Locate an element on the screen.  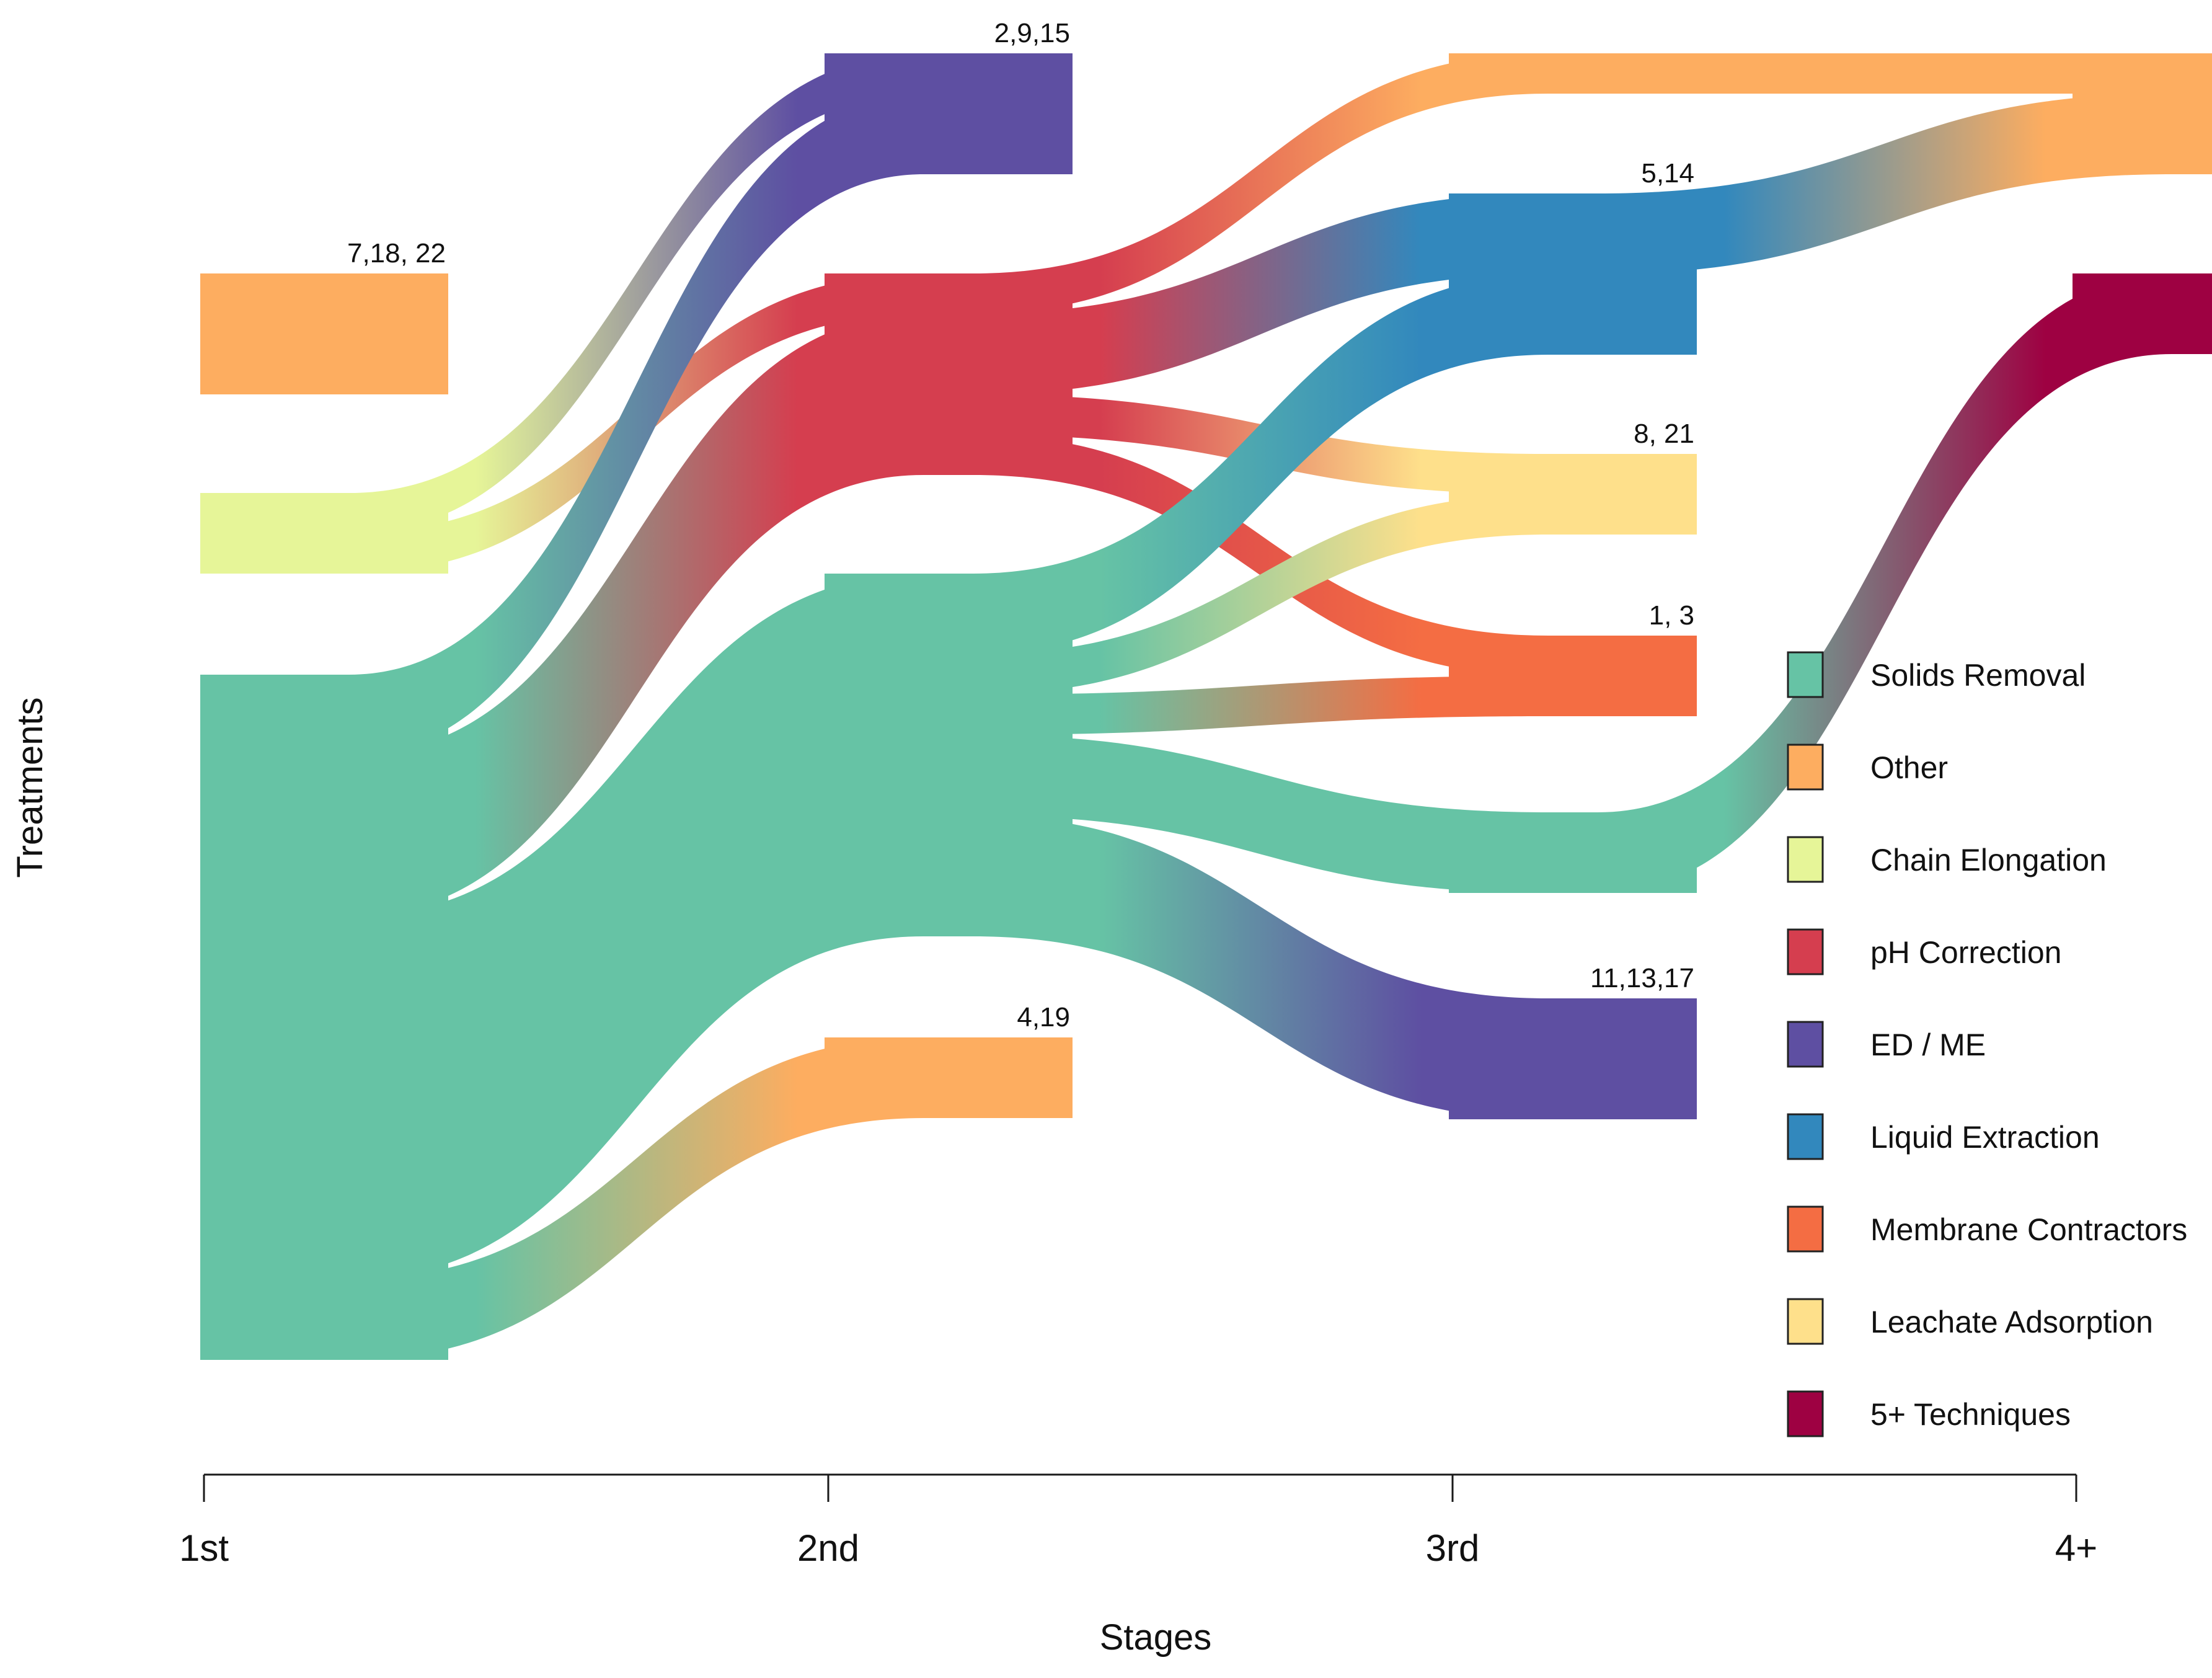
link-solids-to-liquid is located at coordinates (1260, 464).